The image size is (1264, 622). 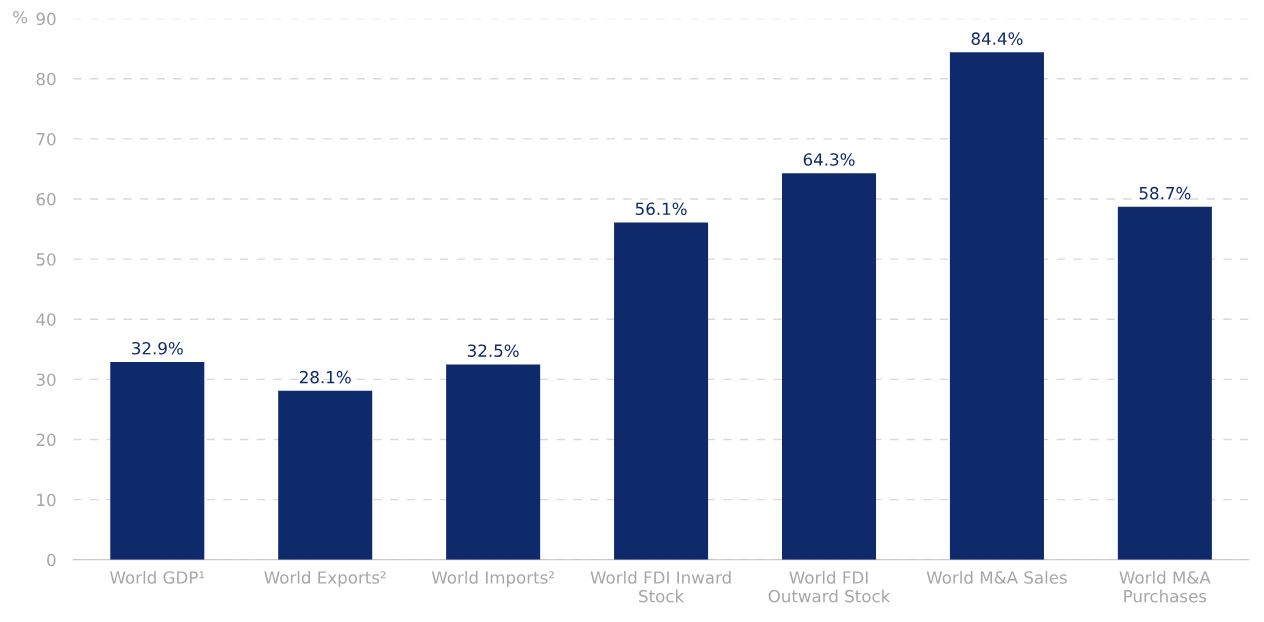 What do you see at coordinates (46, 79) in the screenshot?
I see `y-tick-label: 80` at bounding box center [46, 79].